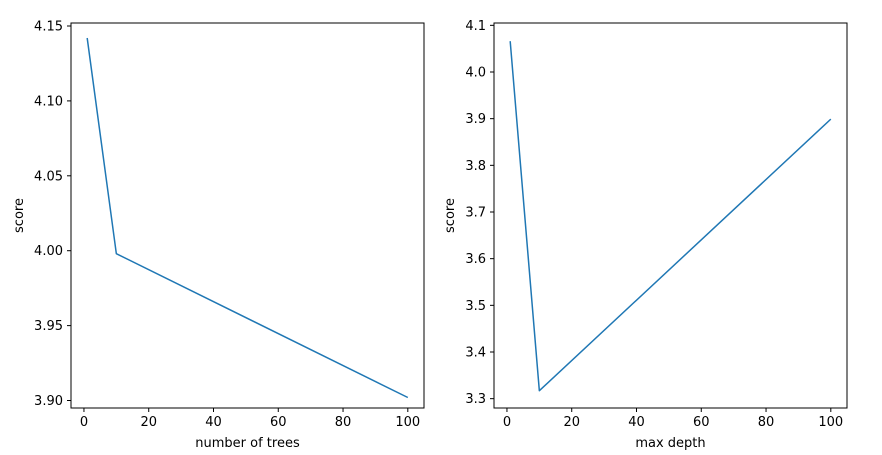  What do you see at coordinates (84, 422) in the screenshot?
I see `left-x-tick-label: 0` at bounding box center [84, 422].